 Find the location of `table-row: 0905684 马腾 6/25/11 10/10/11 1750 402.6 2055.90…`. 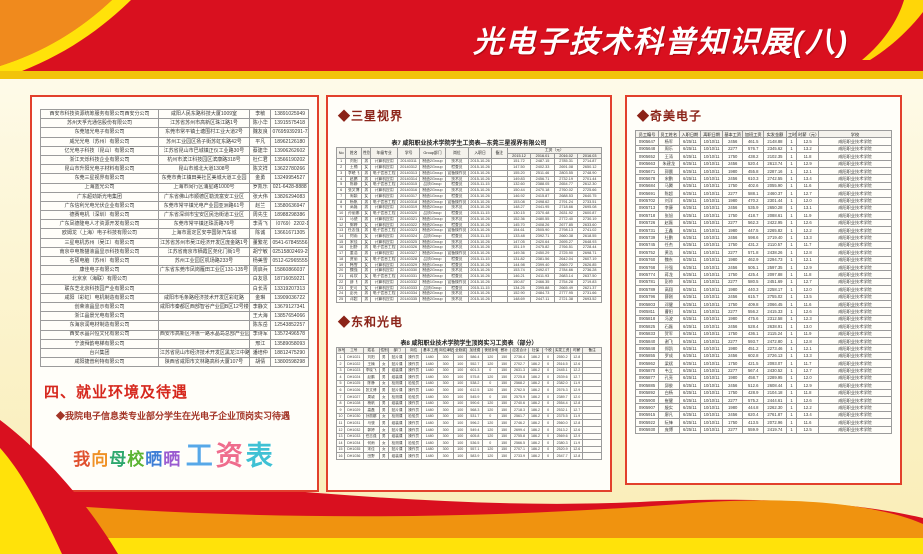

table-row: 0905684 马腾 6/25/11 10/10/11 1750 402.6 2055.90… is located at coordinates (763, 186).